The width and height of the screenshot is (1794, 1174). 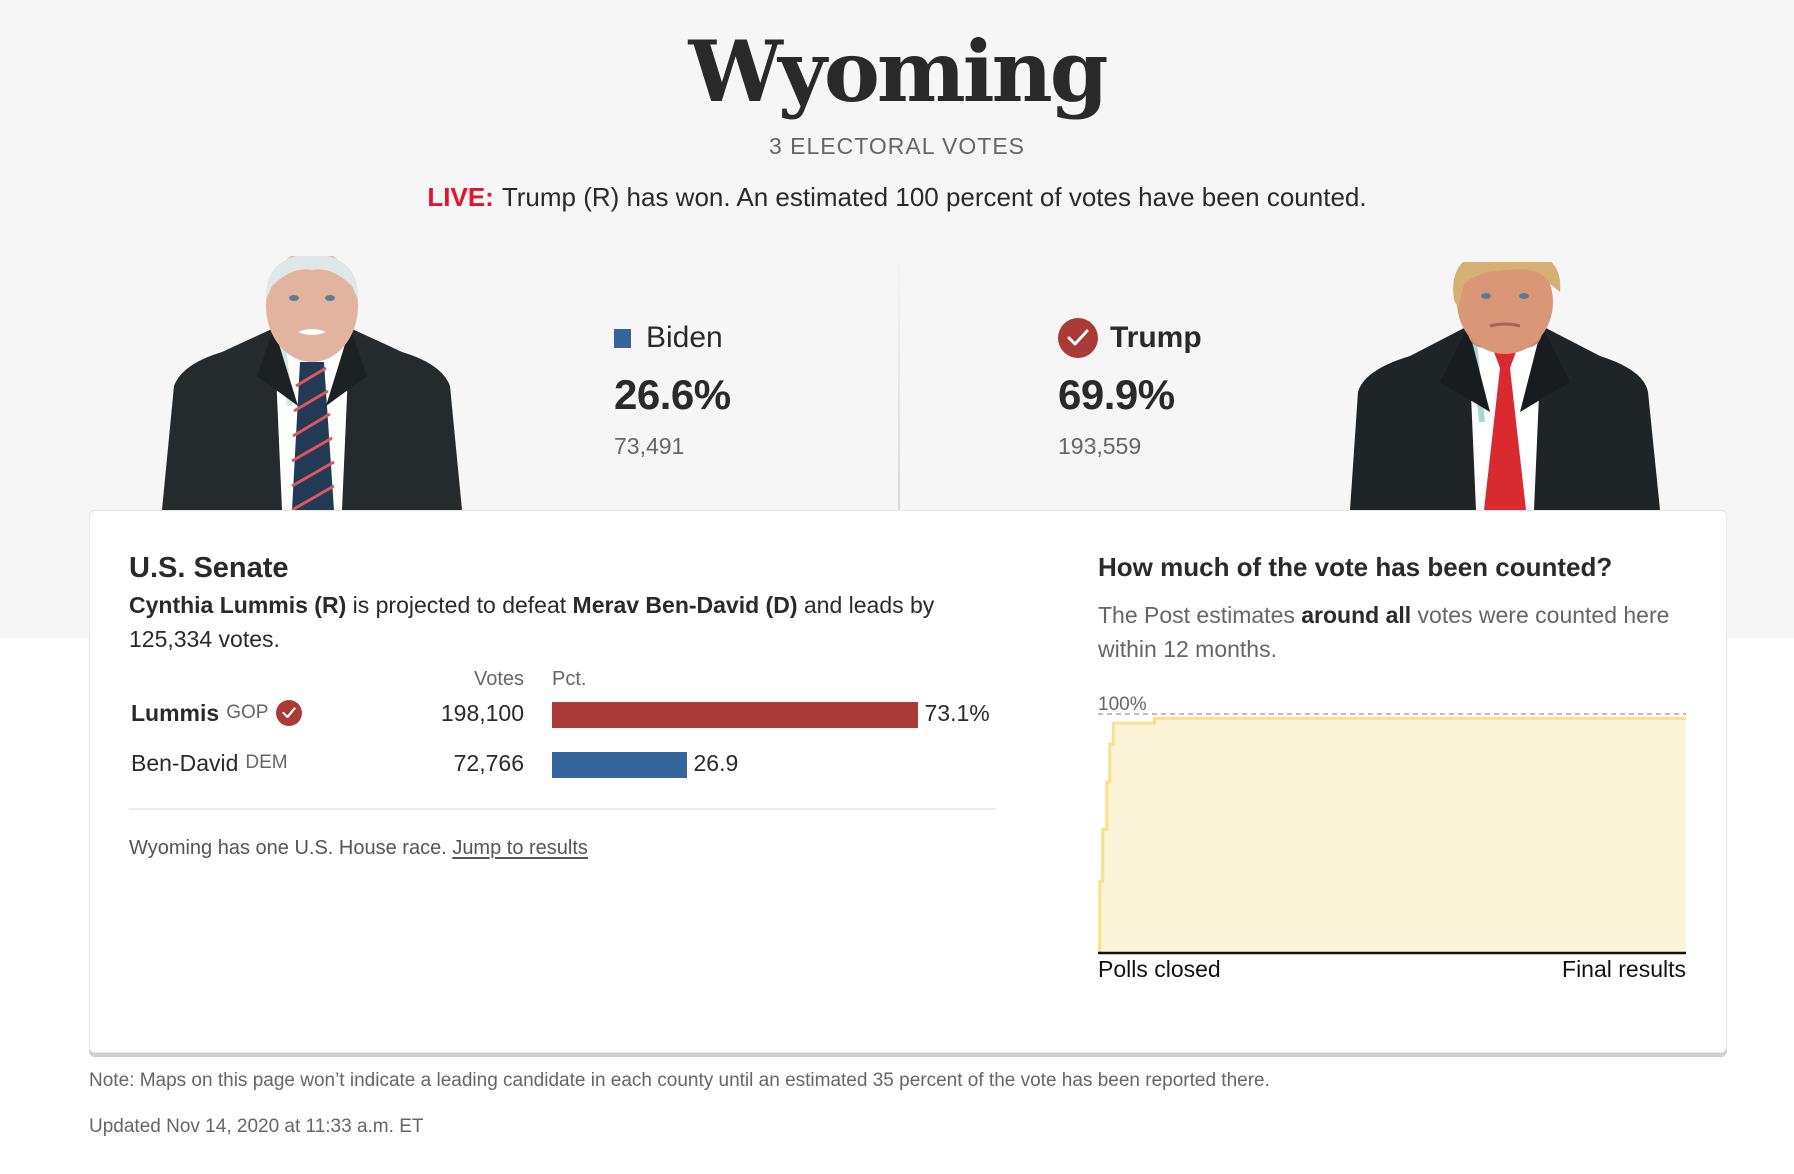 I want to click on desc-bold: around all, so click(x=1356, y=615).